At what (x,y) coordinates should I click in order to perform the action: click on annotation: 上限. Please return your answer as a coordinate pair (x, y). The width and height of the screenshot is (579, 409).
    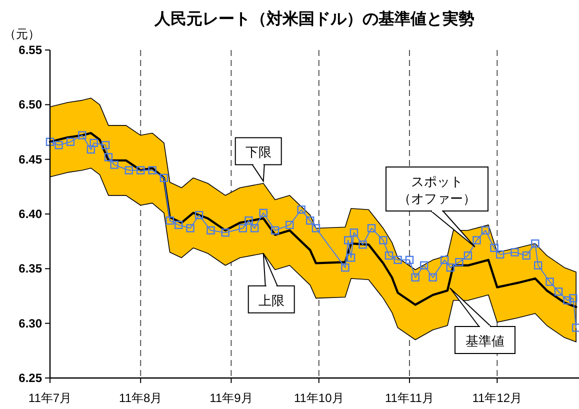
    Looking at the image, I should click on (271, 300).